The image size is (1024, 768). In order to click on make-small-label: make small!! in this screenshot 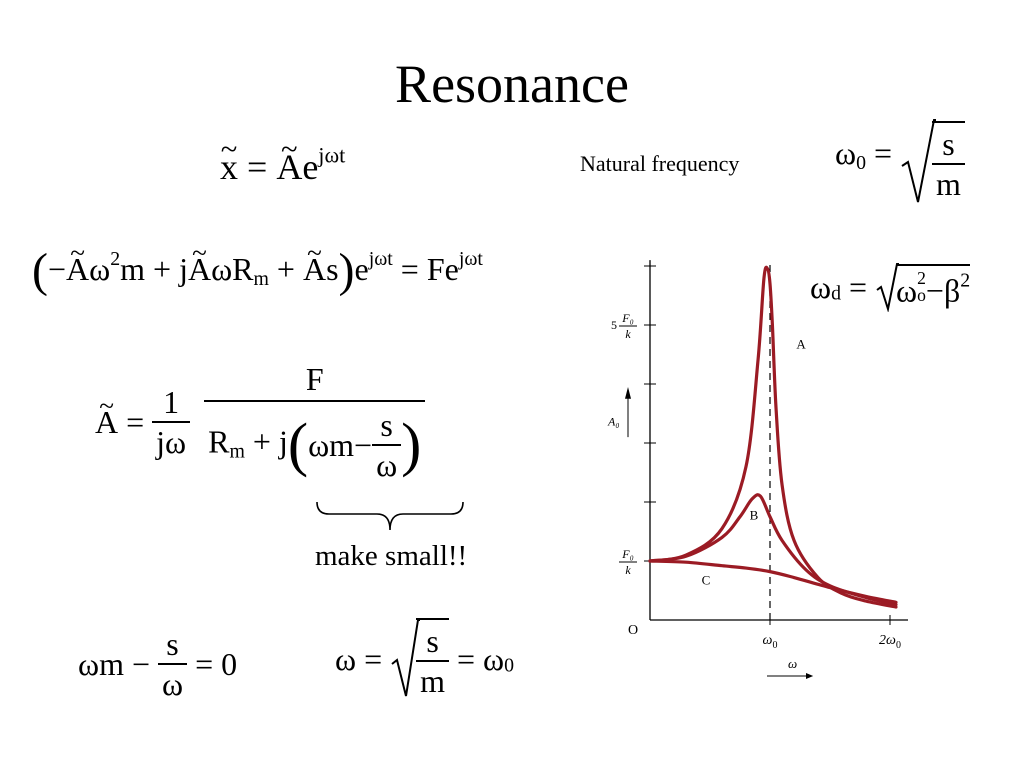, I will do `click(391, 556)`.